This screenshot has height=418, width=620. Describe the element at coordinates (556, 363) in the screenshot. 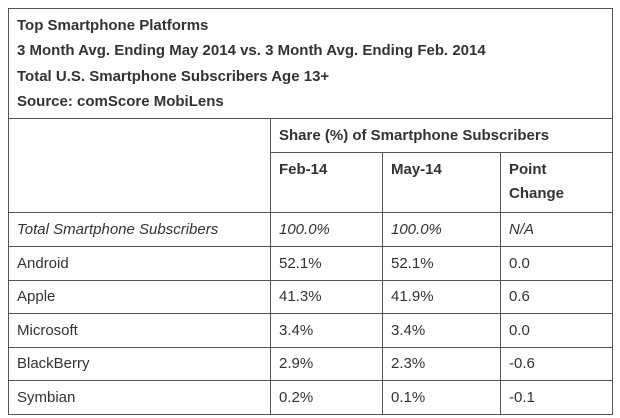

I see `point-change: -0.6` at that location.